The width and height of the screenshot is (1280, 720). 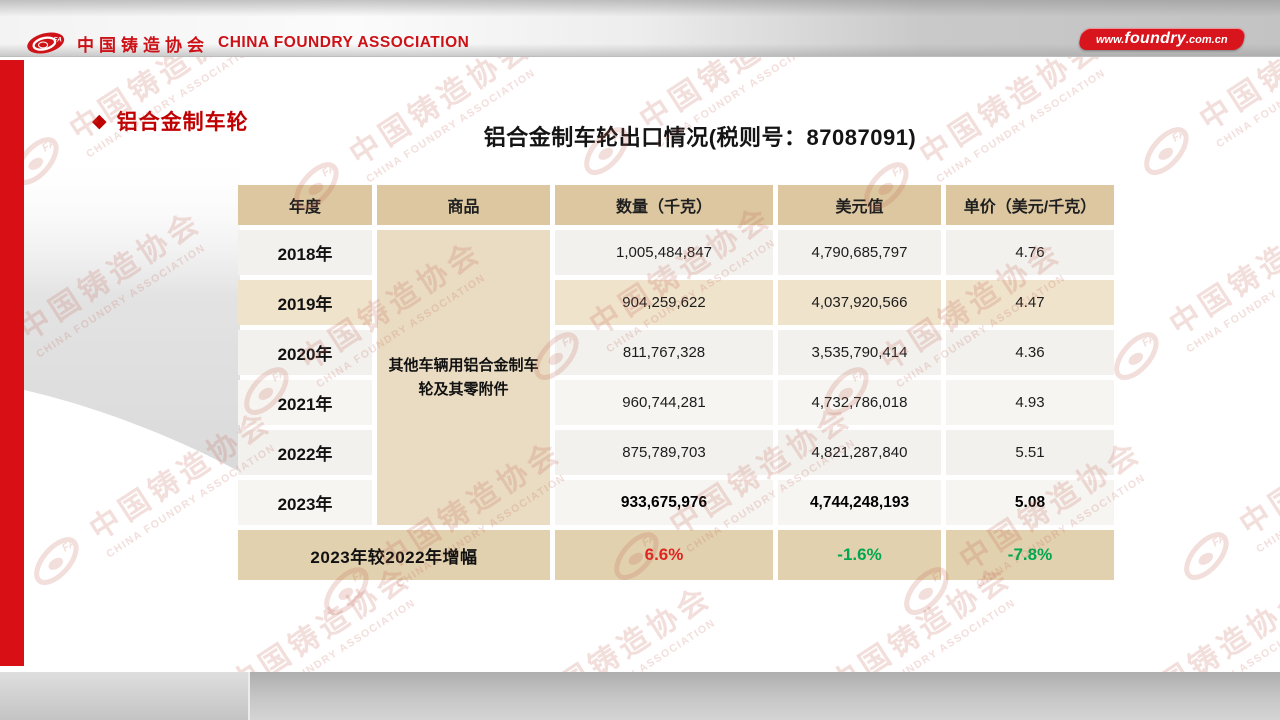 I want to click on usd-cell: 3,535,790,414, so click(x=859, y=352).